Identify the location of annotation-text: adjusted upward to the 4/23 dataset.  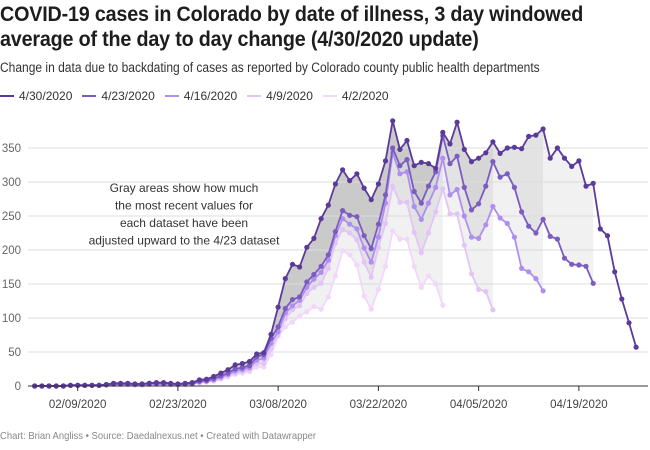
(184, 241).